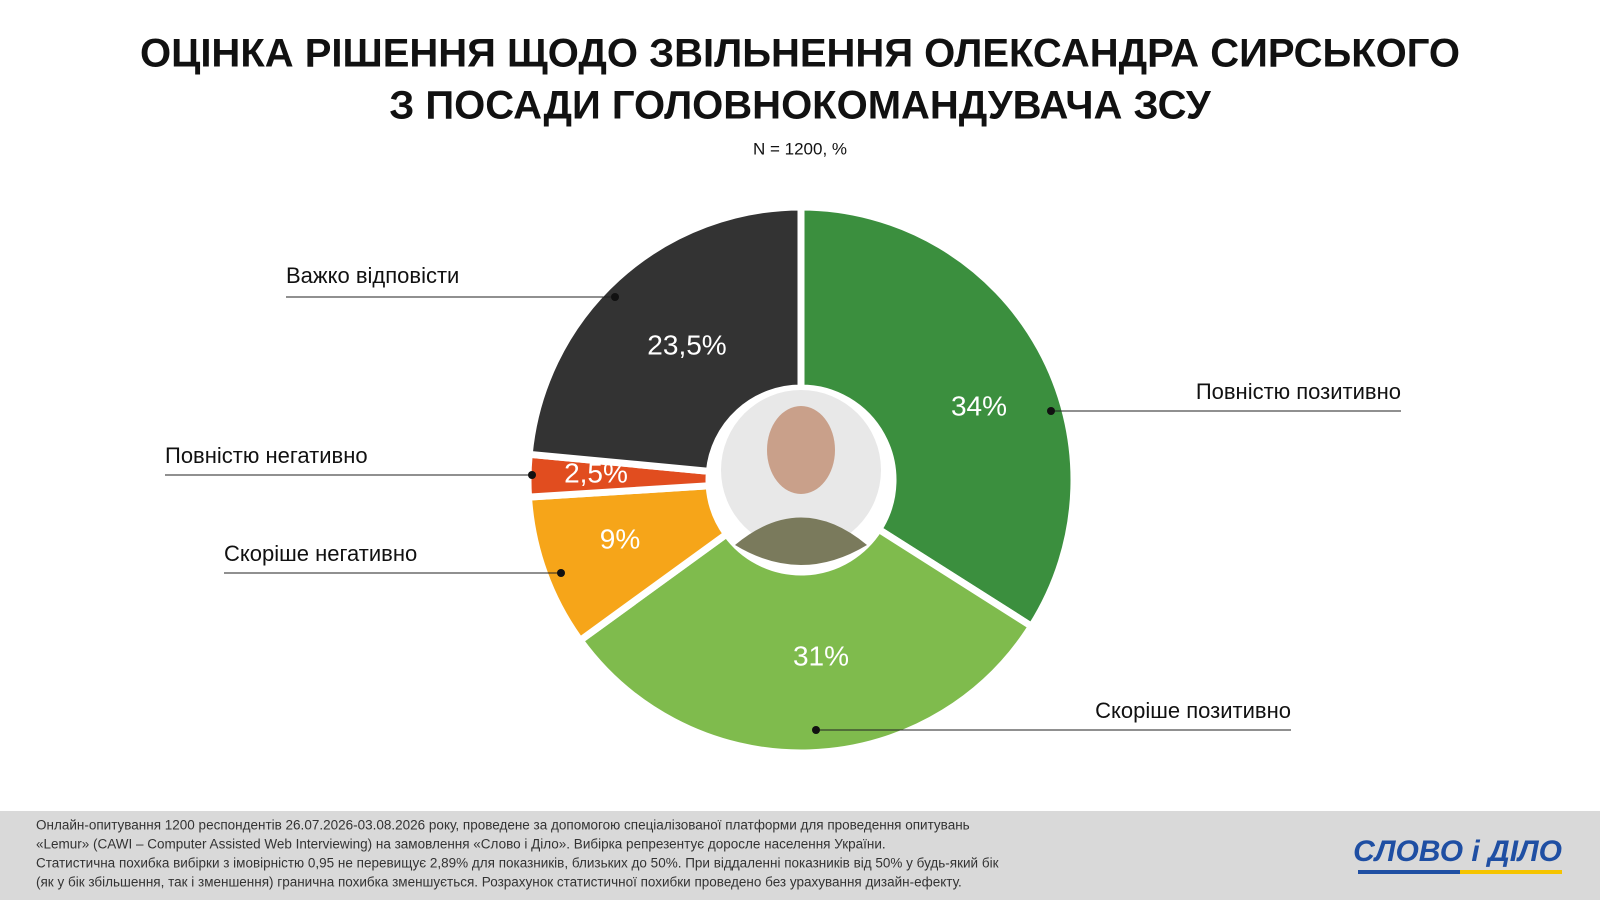  I want to click on chart-subtitle: N = 1200, %, so click(800, 148).